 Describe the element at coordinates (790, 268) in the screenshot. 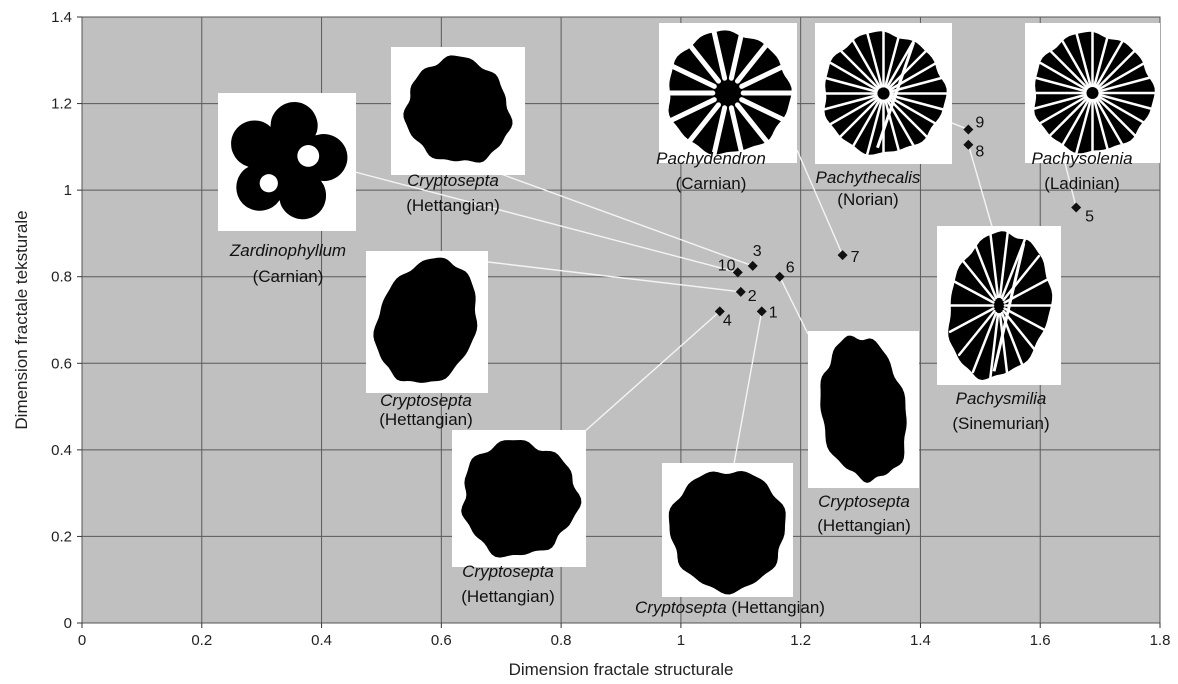

I see `point-label: 6` at that location.